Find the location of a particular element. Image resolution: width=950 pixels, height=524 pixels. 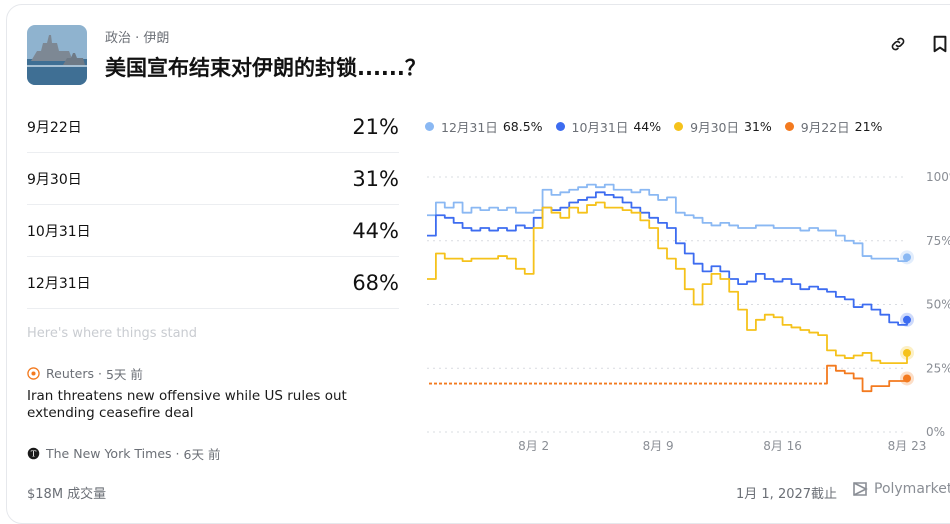

news-time: 5天 前 is located at coordinates (124, 374).